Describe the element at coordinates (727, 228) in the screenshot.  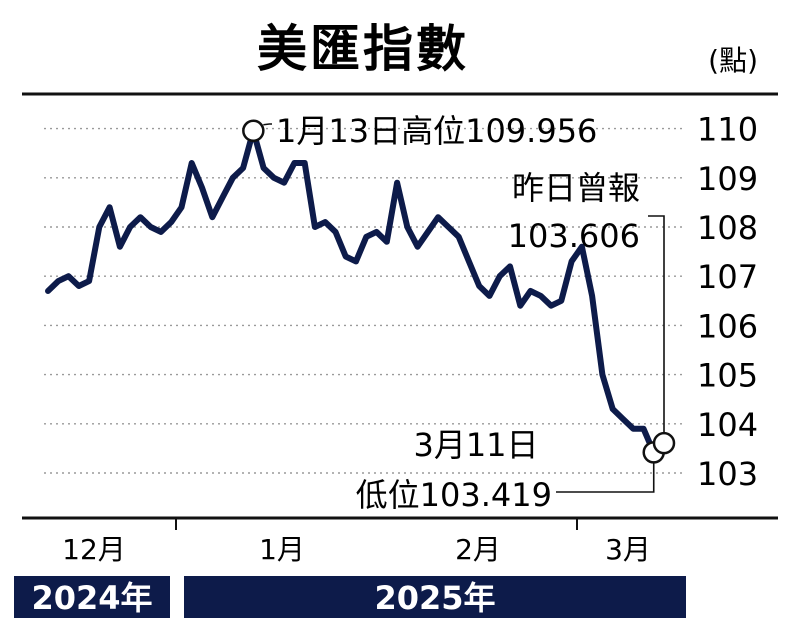
I see `y-tick-label: 108` at that location.